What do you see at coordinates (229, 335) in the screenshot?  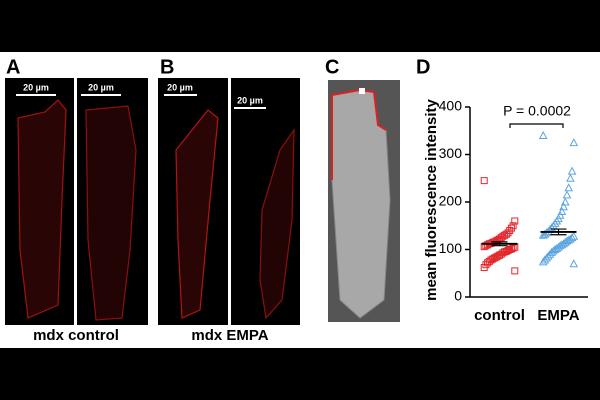 I see `caption: mdx EMPA` at bounding box center [229, 335].